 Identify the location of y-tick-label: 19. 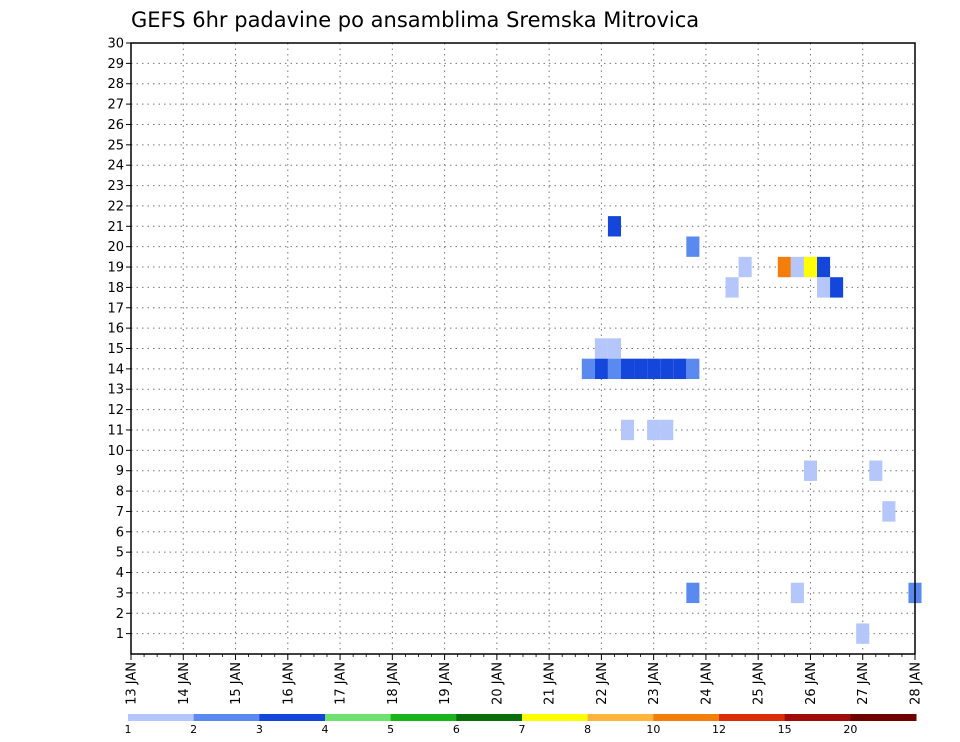
(115, 268).